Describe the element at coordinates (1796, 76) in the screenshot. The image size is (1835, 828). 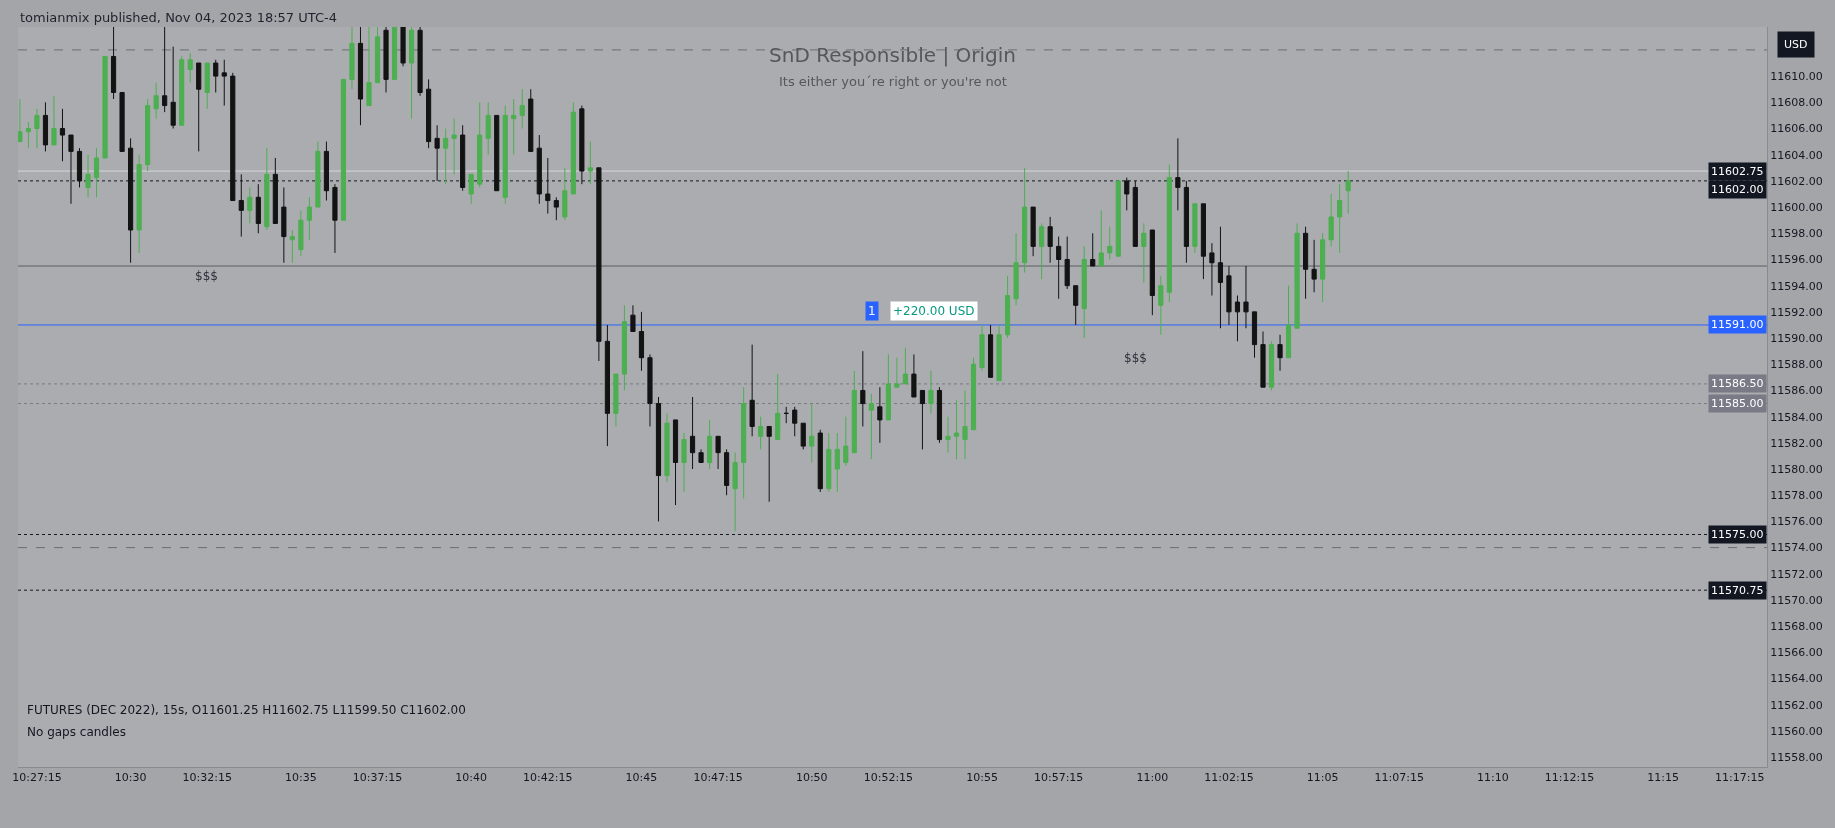
I see `y-tick-label: 11610.00` at that location.